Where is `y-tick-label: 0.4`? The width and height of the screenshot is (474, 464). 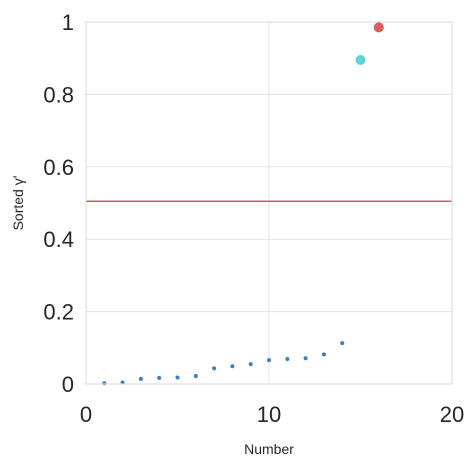
y-tick-label: 0.4 is located at coordinates (58, 239).